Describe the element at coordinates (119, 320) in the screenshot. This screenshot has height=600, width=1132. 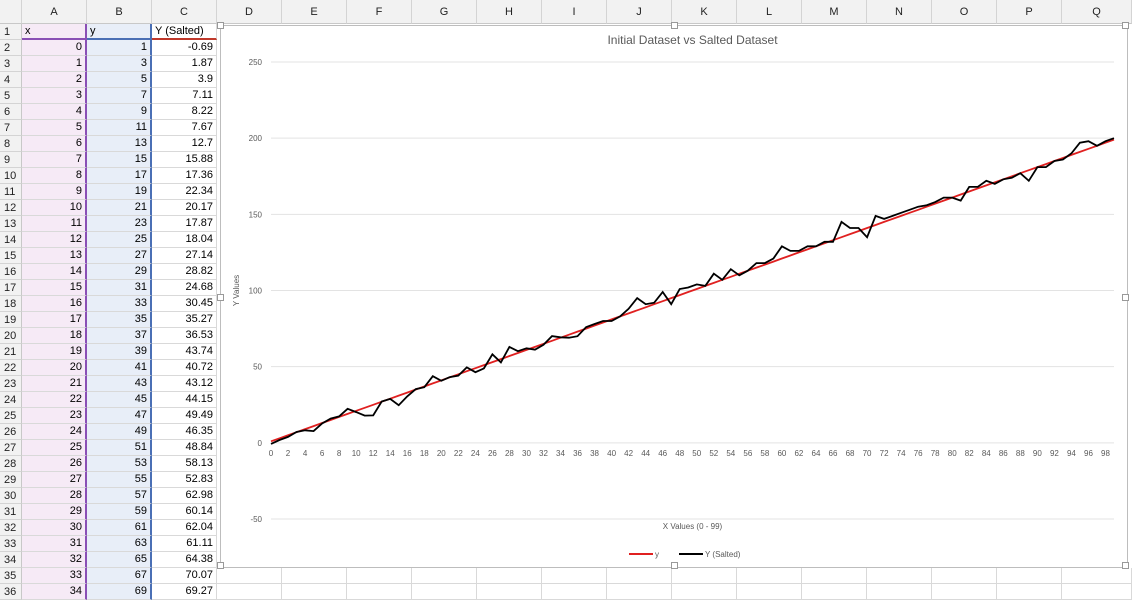
I see `cell-y: 35` at that location.